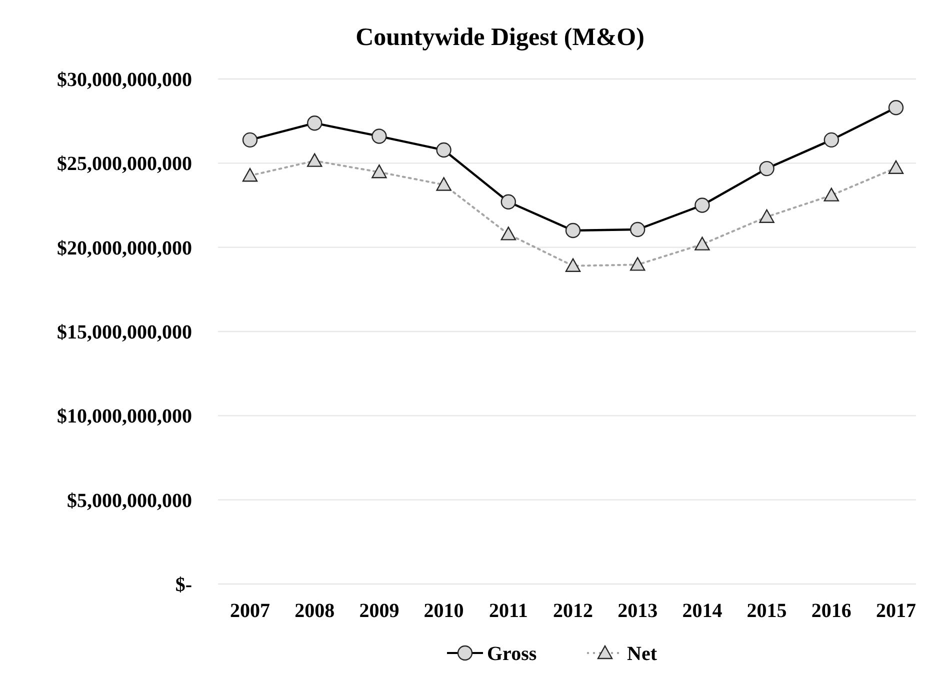 This screenshot has height=677, width=932. Describe the element at coordinates (124, 164) in the screenshot. I see `y-tick-label: $25,000,000,000` at that location.